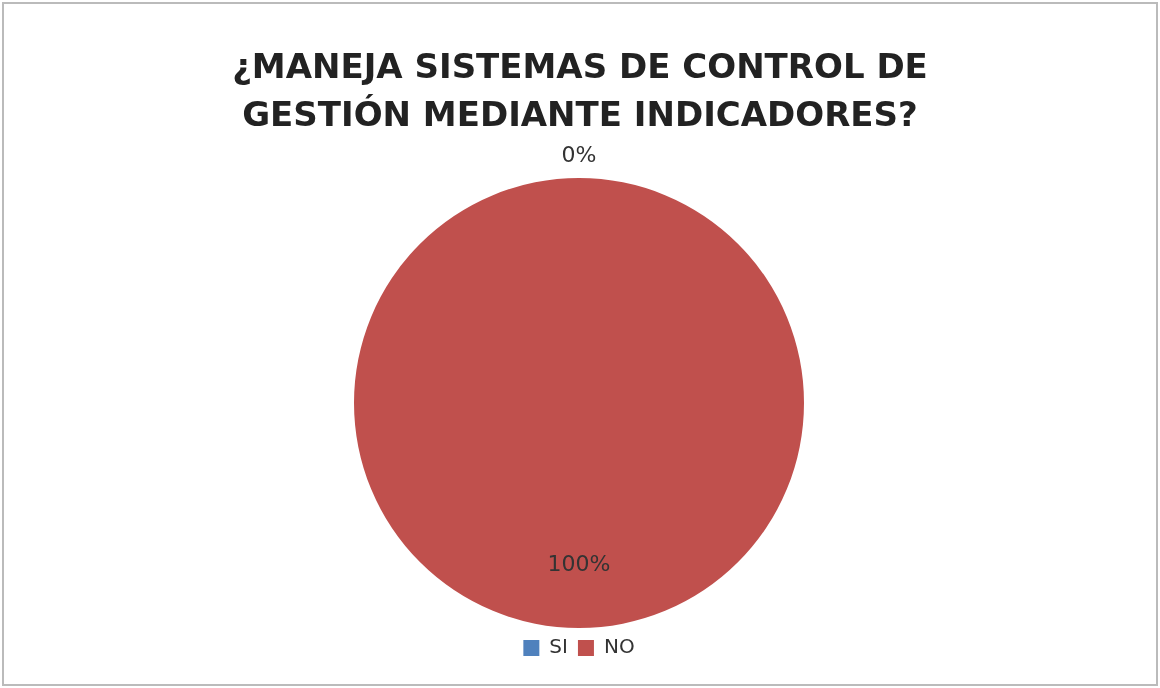  I want to click on legend-label: NO, so click(619, 646).